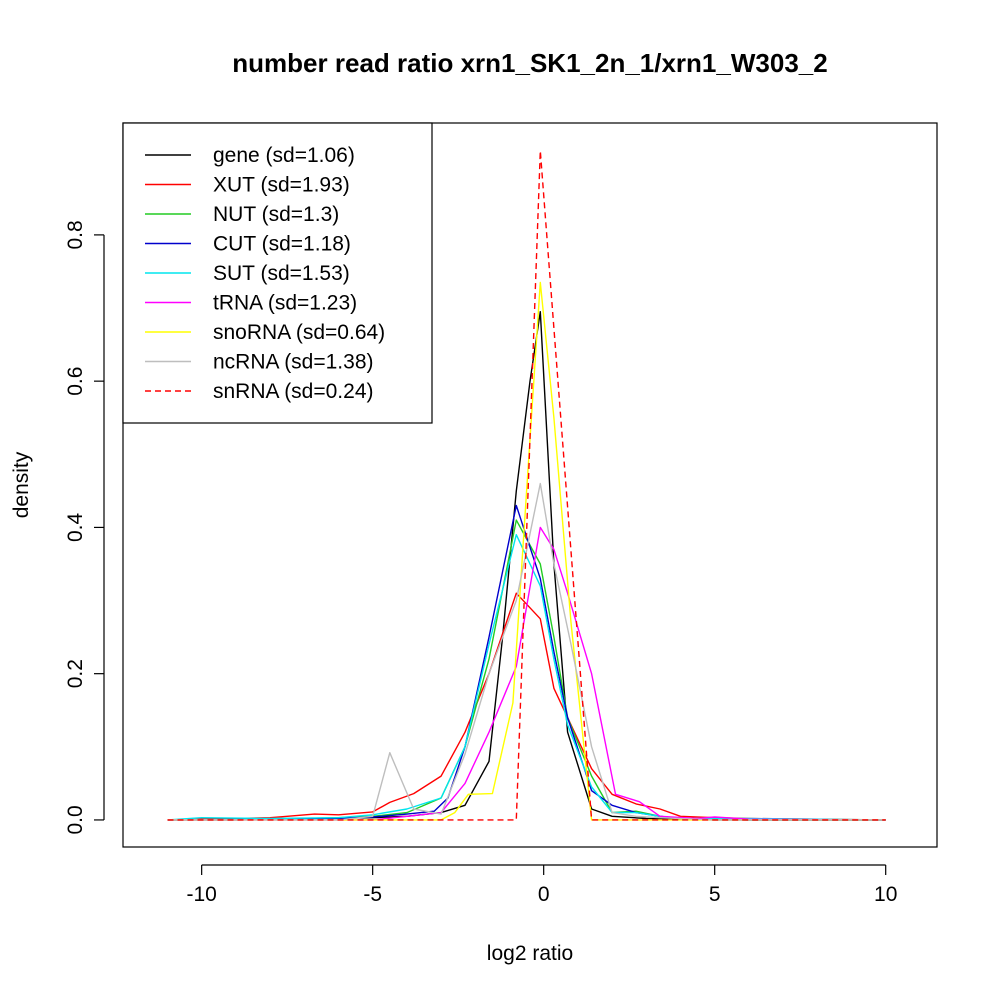 The image size is (1000, 1005). What do you see at coordinates (299, 332) in the screenshot?
I see `legend-label: snoRNA (sd=0.64)` at bounding box center [299, 332].